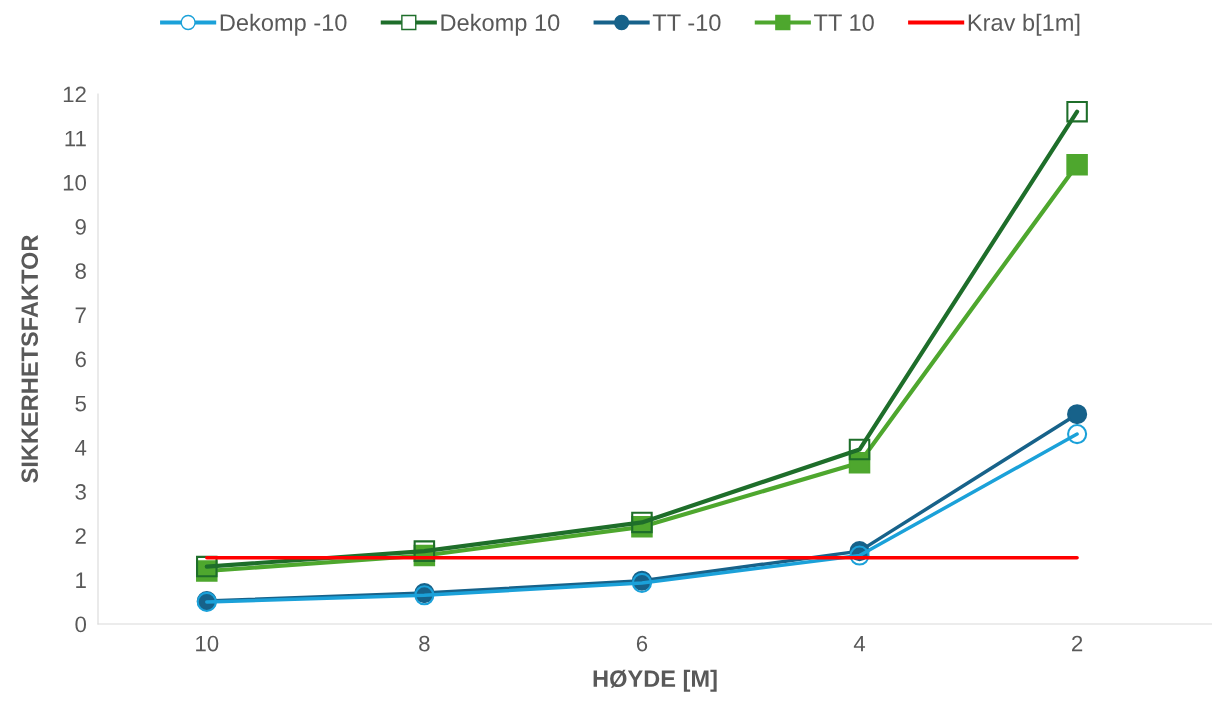 This screenshot has height=715, width=1212. Describe the element at coordinates (81, 580) in the screenshot. I see `y-tick-label: 1` at that location.